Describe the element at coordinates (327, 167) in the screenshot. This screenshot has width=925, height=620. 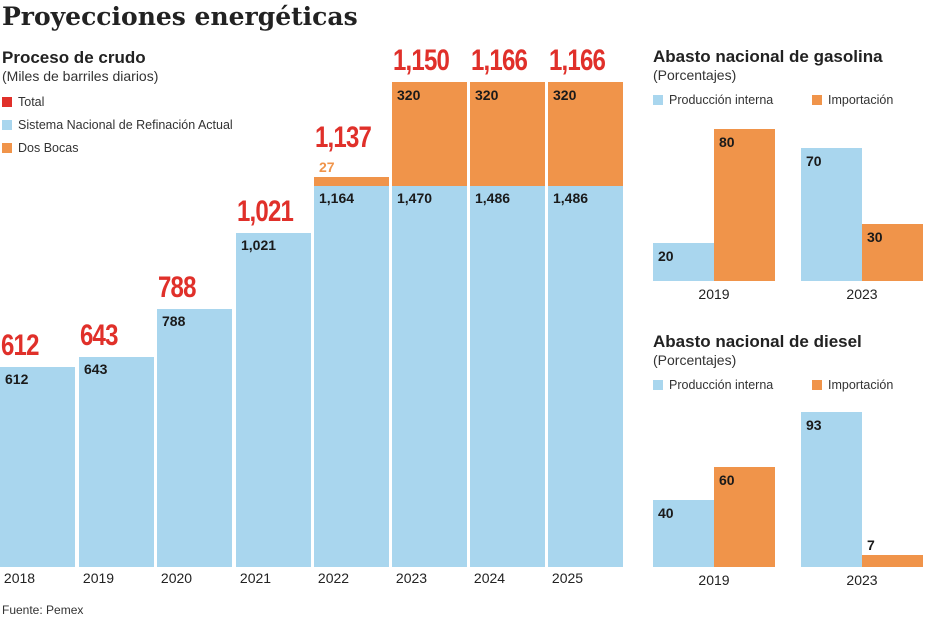
I see `value-label-dos-bocas: 27` at that location.